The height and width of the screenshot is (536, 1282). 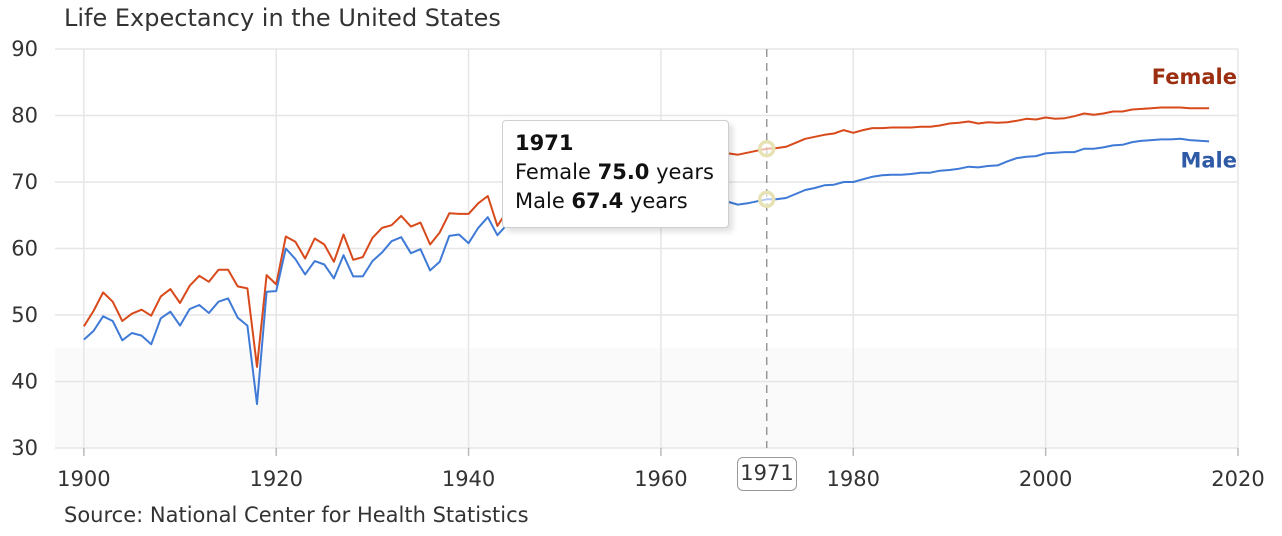 I want to click on x-tick-label: 2020, so click(x=1237, y=479).